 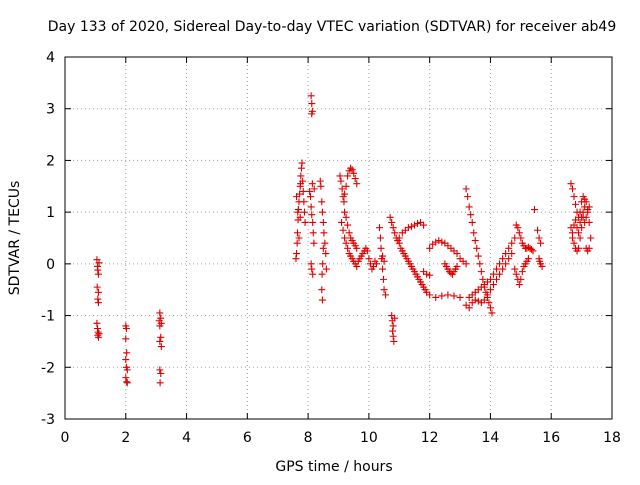 What do you see at coordinates (50, 161) in the screenshot?
I see `y-tick-label: 2` at bounding box center [50, 161].